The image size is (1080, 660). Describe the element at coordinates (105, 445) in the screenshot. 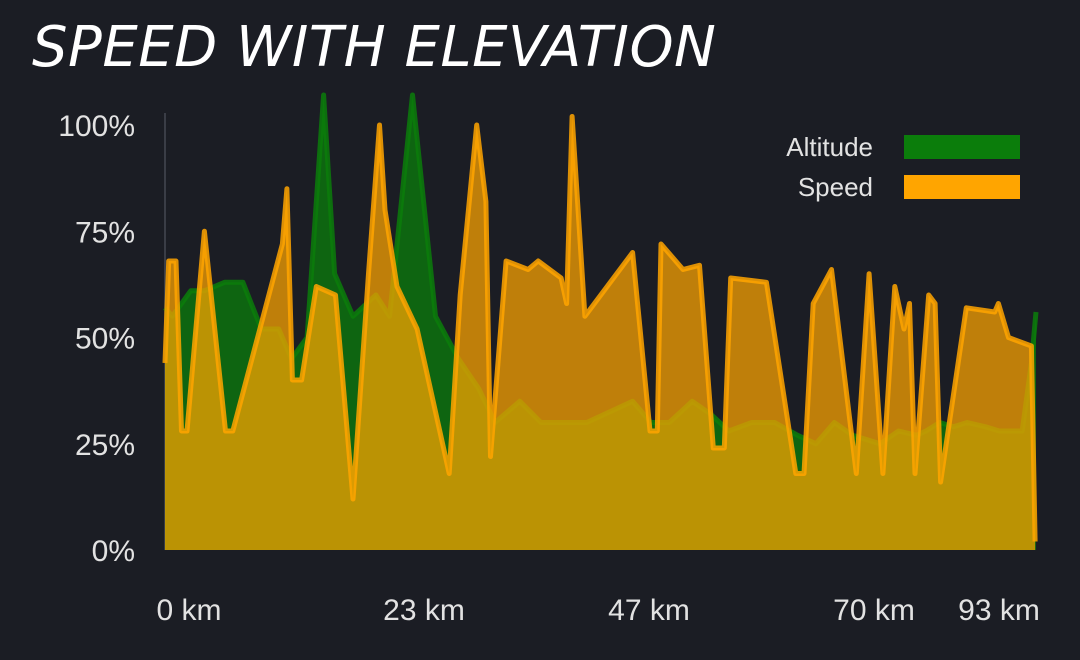

I see `y-tick-label: 25%` at that location.